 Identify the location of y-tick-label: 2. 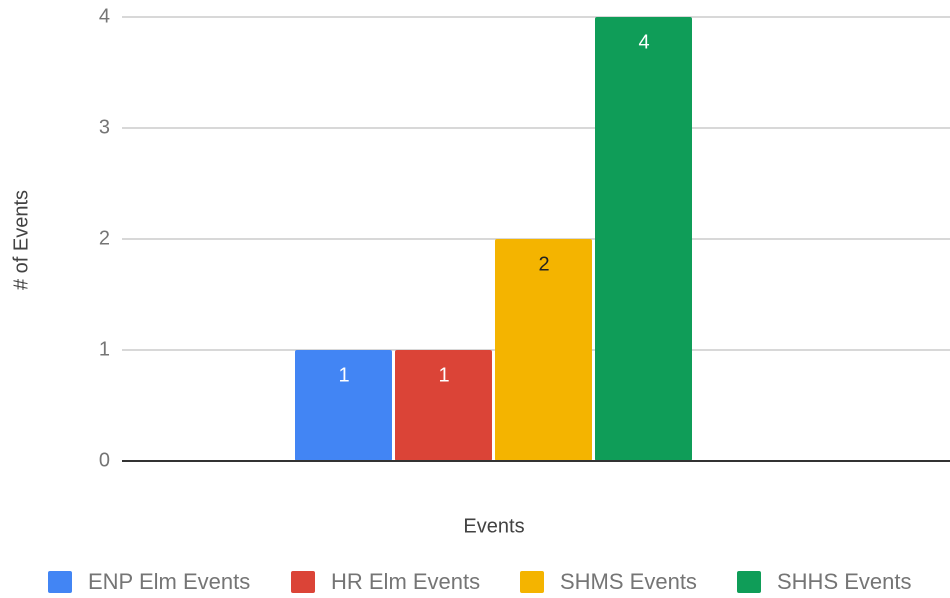
(104, 238).